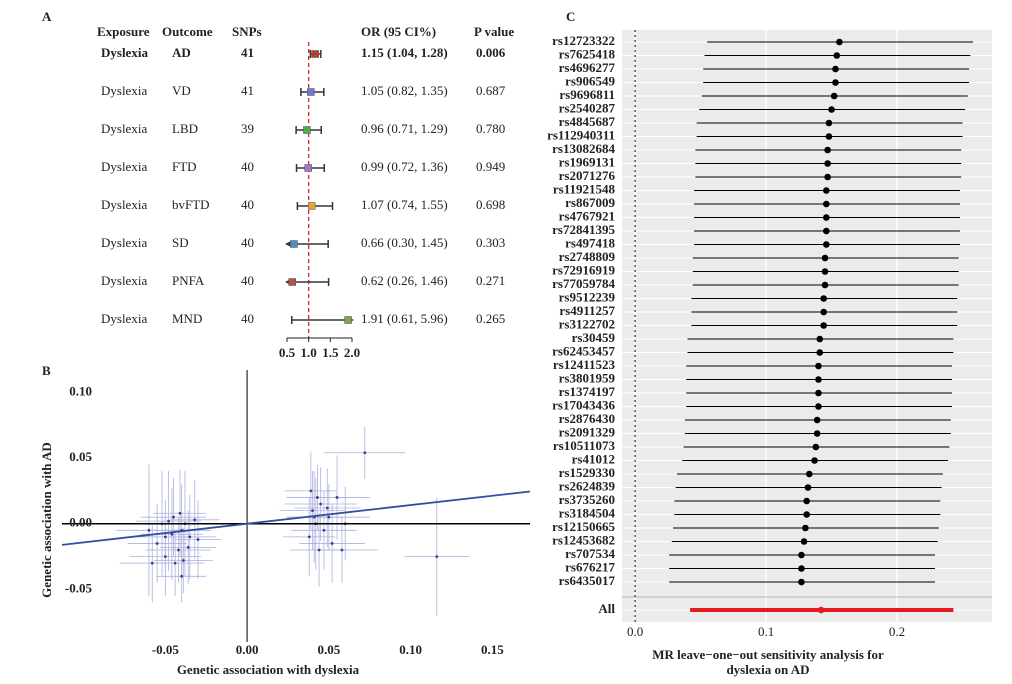 The width and height of the screenshot is (1012, 684). What do you see at coordinates (767, 669) in the screenshot?
I see `x-axis-title: dyslexia on AD` at bounding box center [767, 669].